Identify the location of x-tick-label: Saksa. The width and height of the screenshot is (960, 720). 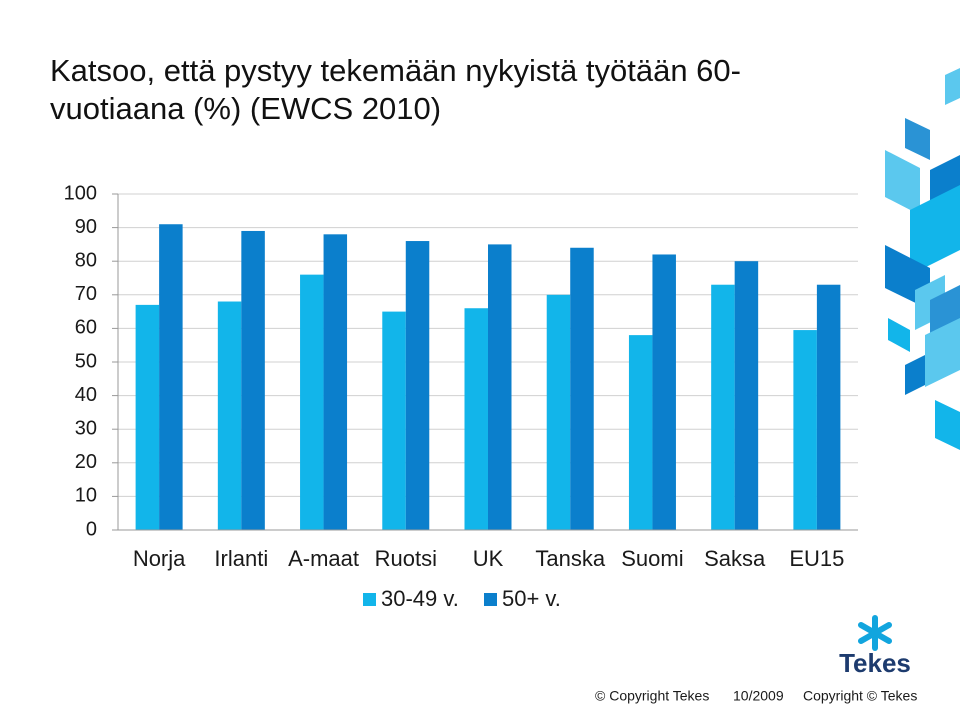
(735, 558).